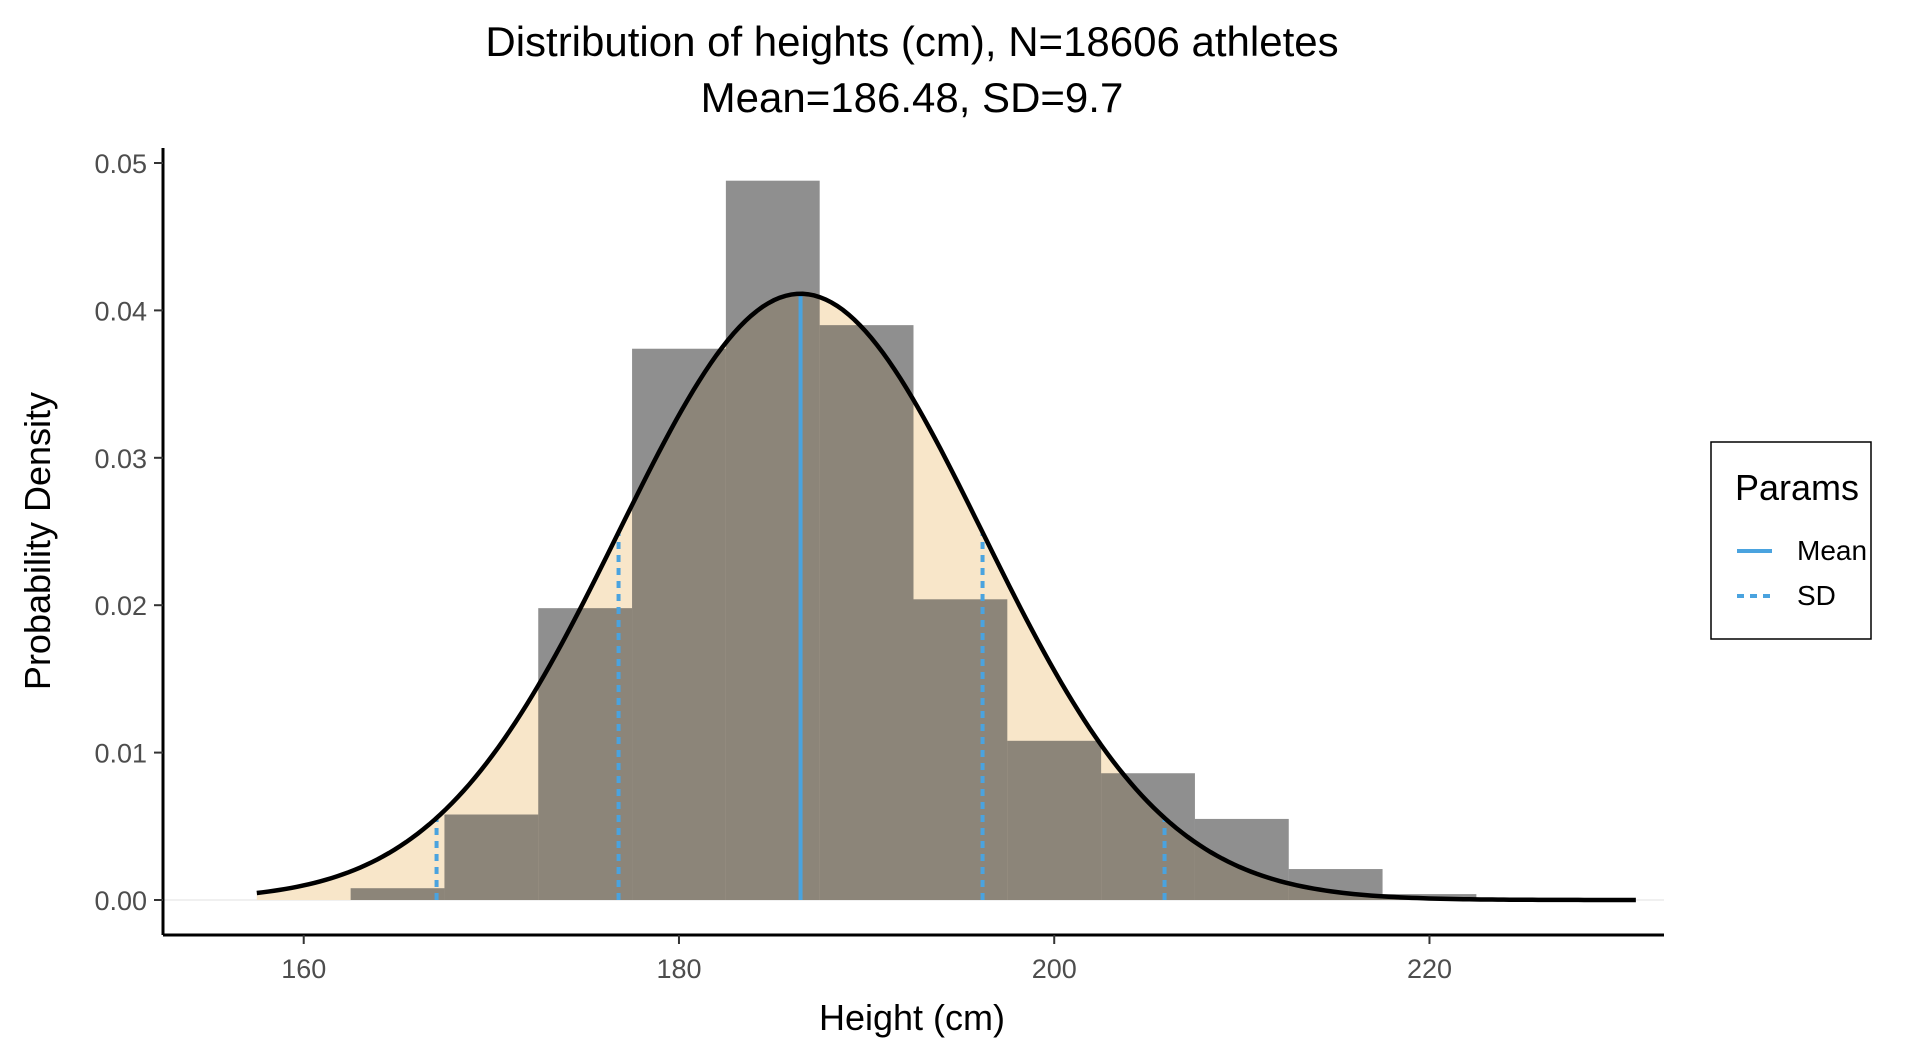  What do you see at coordinates (1054, 969) in the screenshot?
I see `x-tick-label: 200` at bounding box center [1054, 969].